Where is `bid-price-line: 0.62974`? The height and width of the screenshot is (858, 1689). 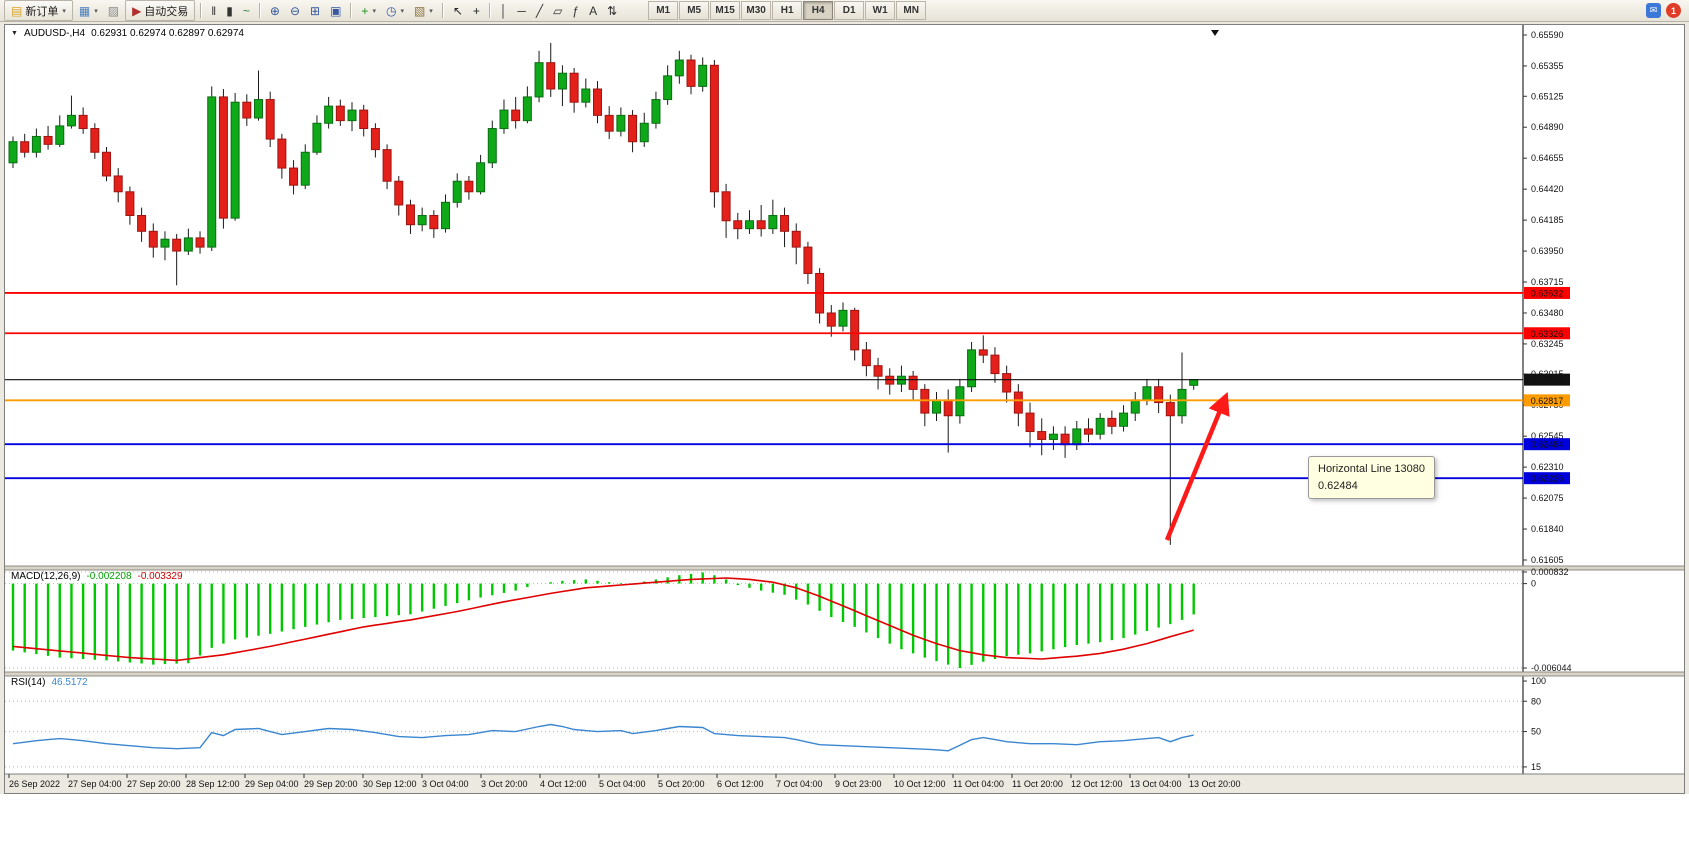
bid-price-line: 0.62974 is located at coordinates (787, 379).